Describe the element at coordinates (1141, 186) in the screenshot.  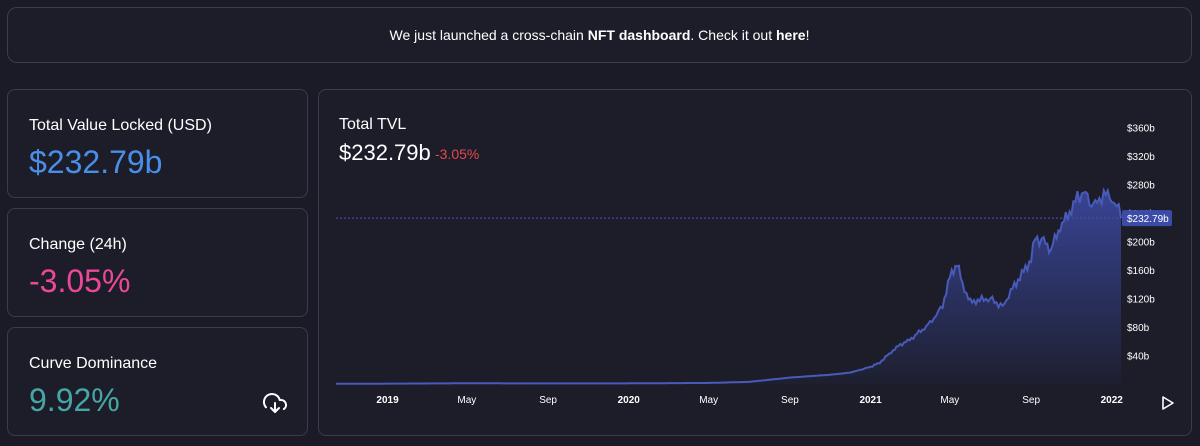
I see `y-tick-label: $280b` at that location.